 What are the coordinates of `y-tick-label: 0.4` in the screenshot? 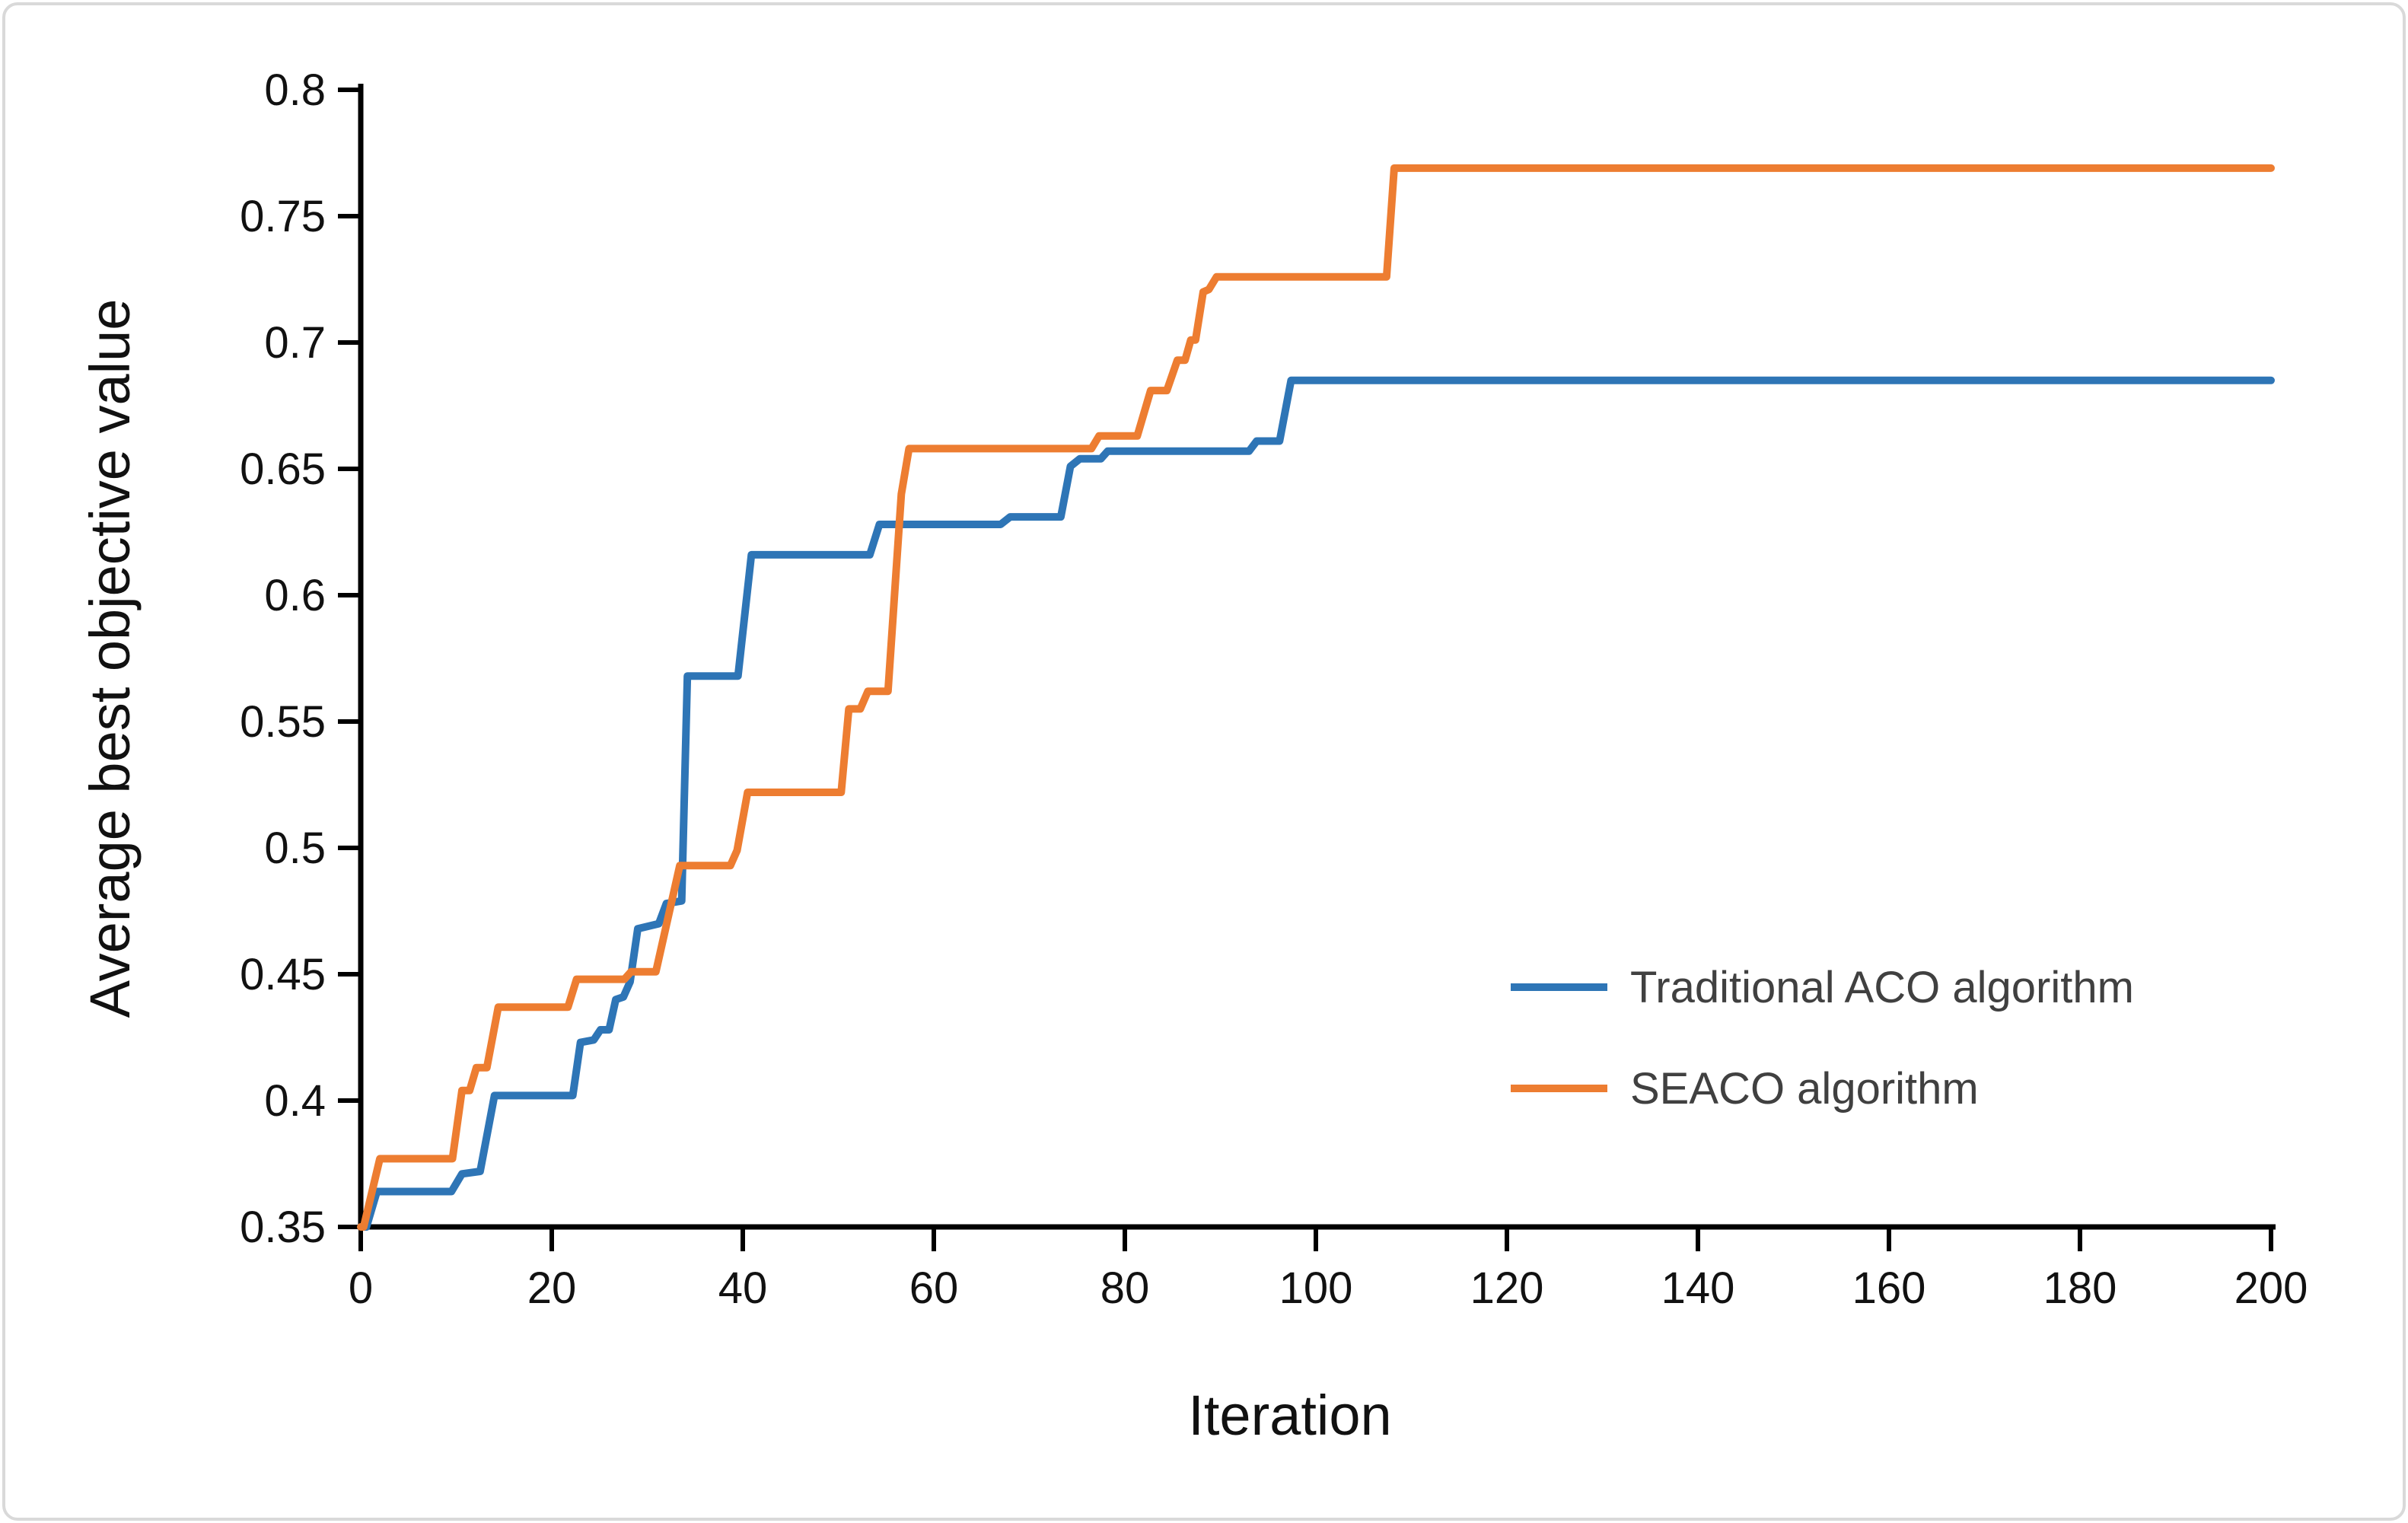 It's located at (295, 1101).